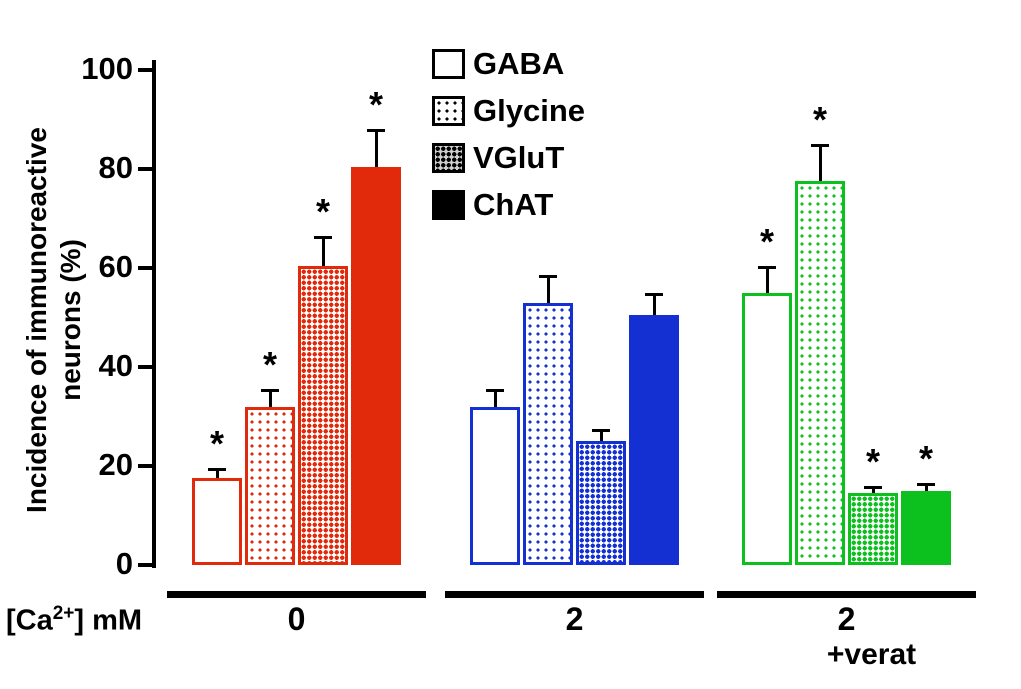 The width and height of the screenshot is (1021, 689). Describe the element at coordinates (529, 110) in the screenshot. I see `legend-label: Glycine` at that location.